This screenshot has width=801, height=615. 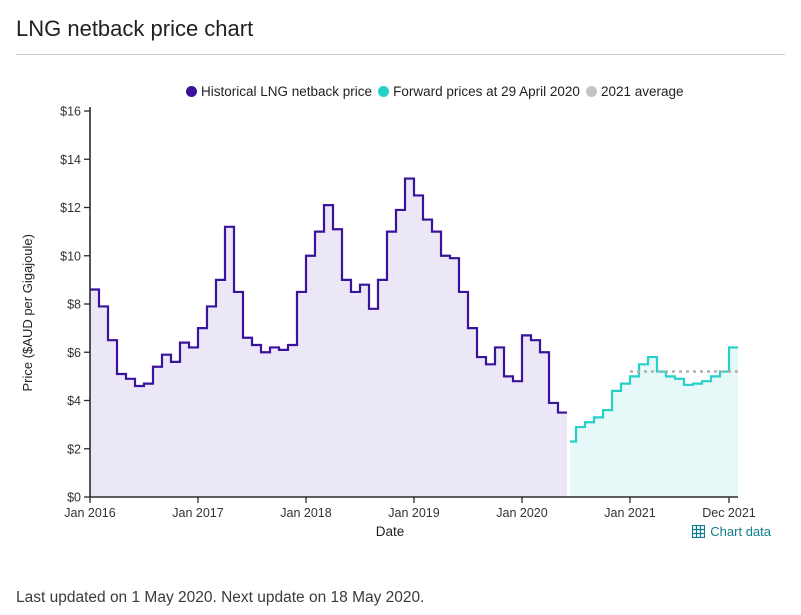 What do you see at coordinates (70, 160) in the screenshot?
I see `y-tick-label: $14` at bounding box center [70, 160].